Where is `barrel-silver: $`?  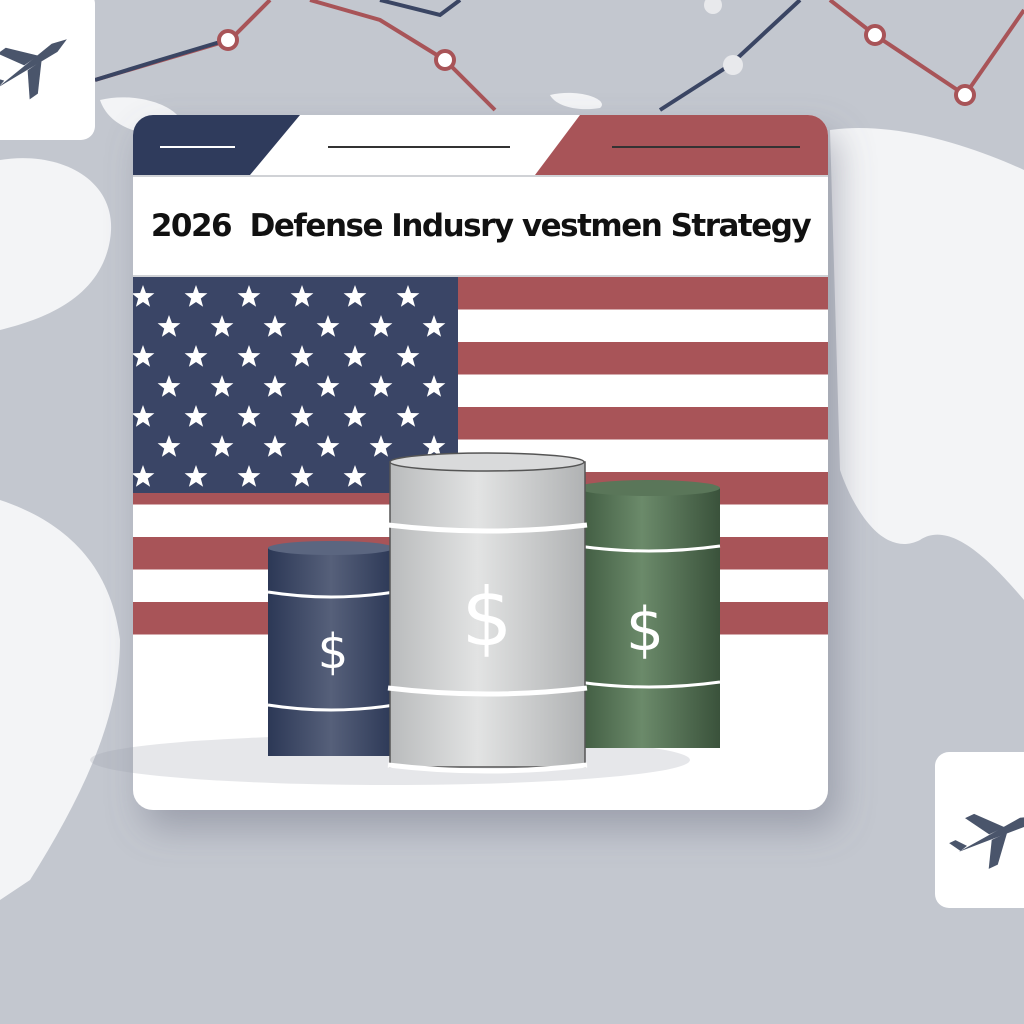
barrel-silver: $ is located at coordinates (487, 613).